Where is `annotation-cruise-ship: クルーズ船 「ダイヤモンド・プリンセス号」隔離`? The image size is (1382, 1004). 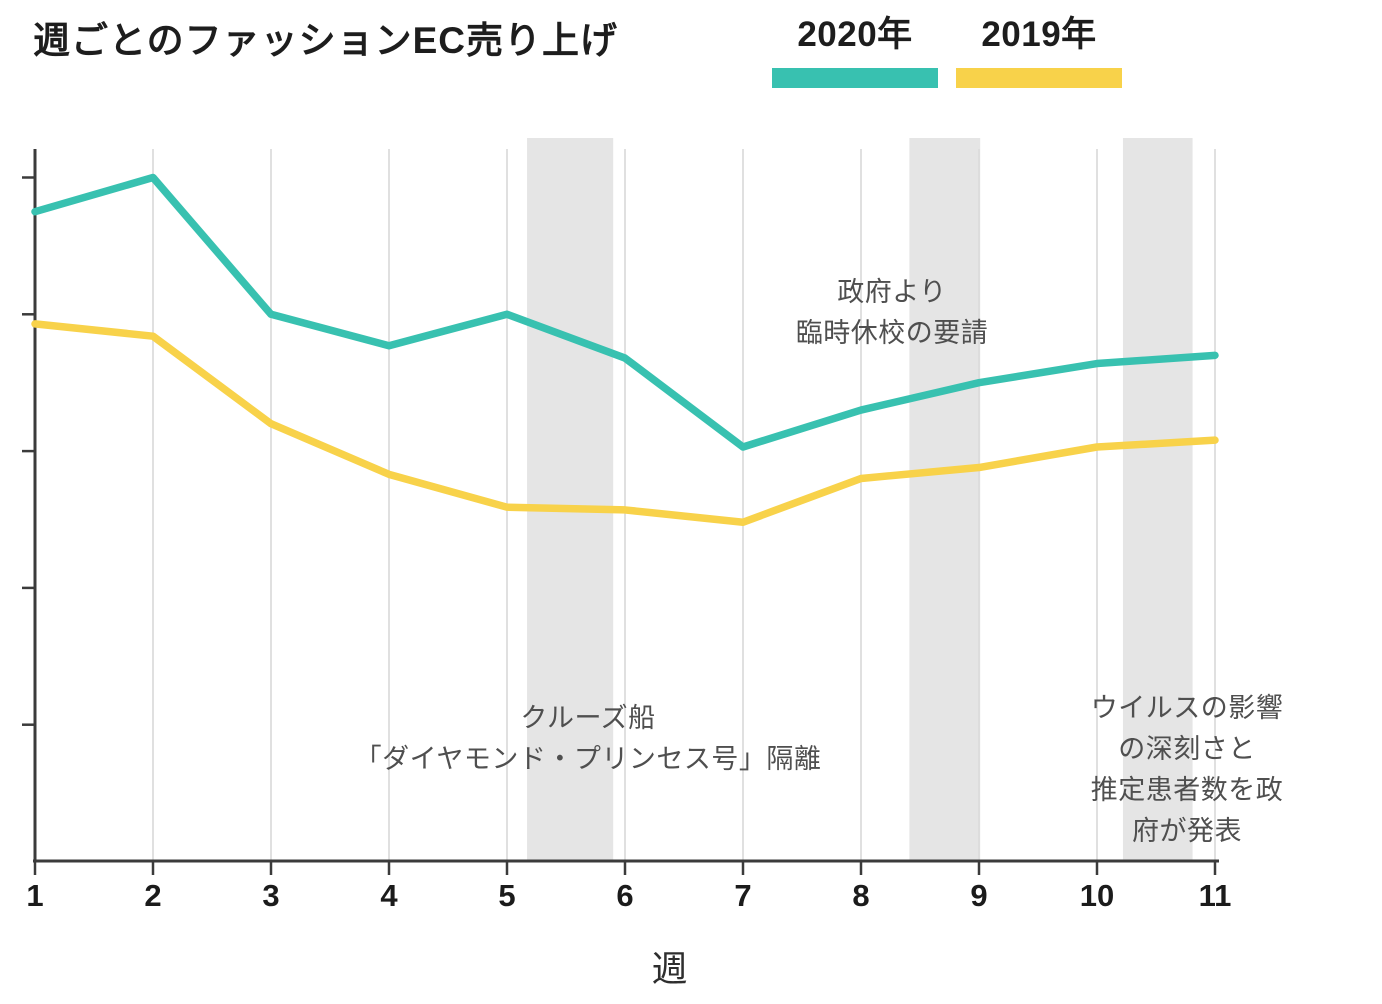 annotation-cruise-ship: クルーズ船 「ダイヤモンド・プリンセス号」隔離 is located at coordinates (588, 738).